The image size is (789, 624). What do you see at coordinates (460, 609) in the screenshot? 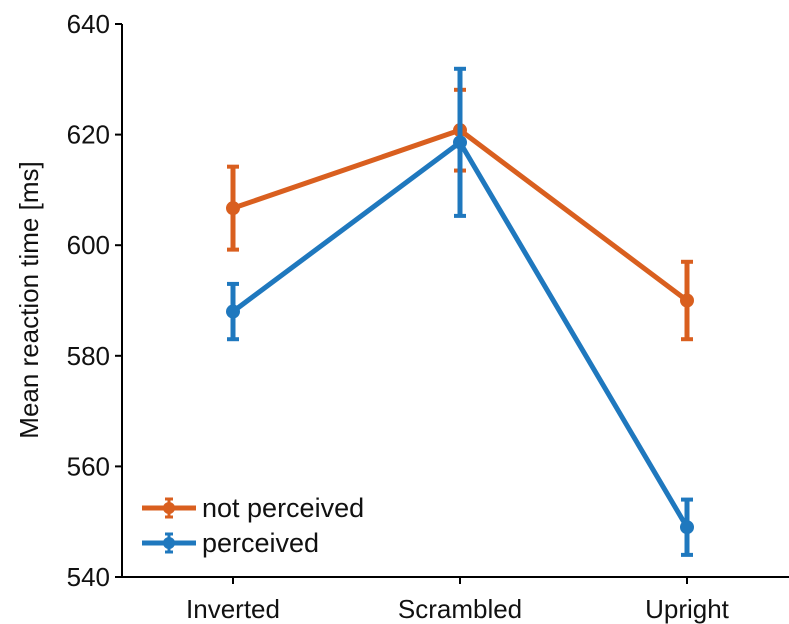
I see `x-tick-label: Scrambled` at bounding box center [460, 609].